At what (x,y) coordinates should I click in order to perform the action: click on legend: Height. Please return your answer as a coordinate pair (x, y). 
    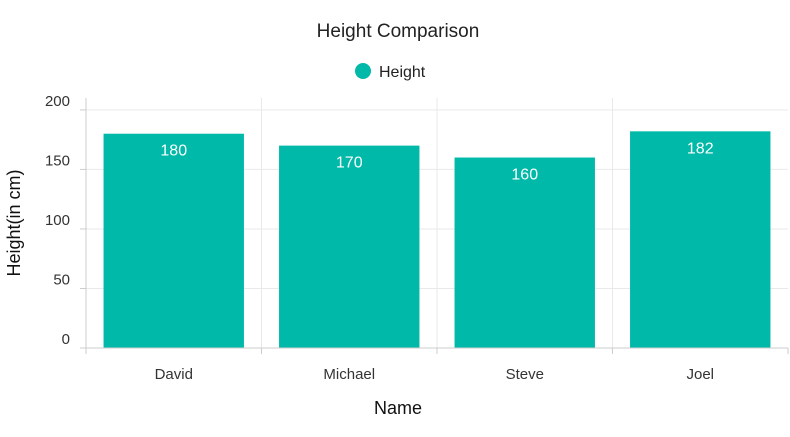
    Looking at the image, I should click on (390, 72).